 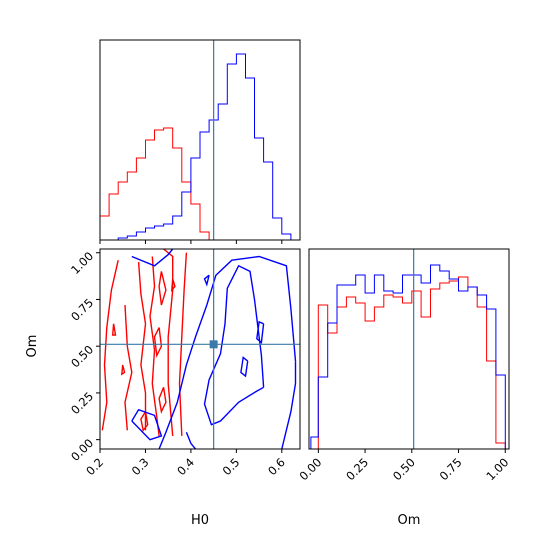 I want to click on h0-tick-label: 0.6, so click(x=276, y=466).